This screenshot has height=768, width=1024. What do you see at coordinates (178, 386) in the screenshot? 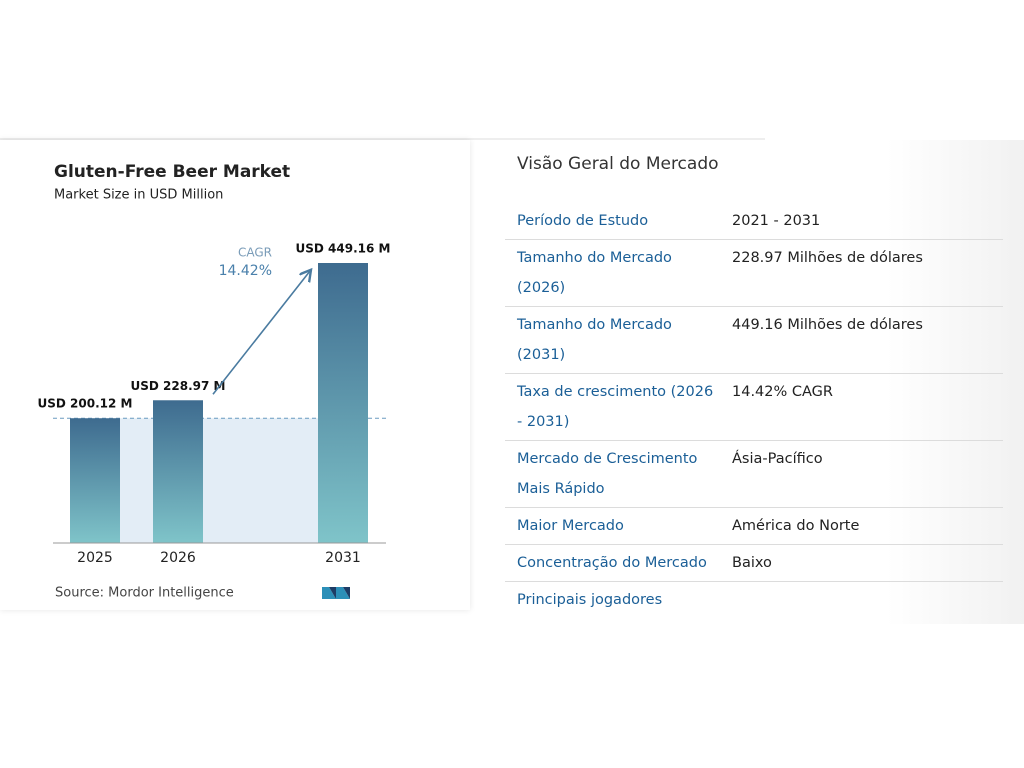
I see `value-label: USD 228.97 M` at bounding box center [178, 386].